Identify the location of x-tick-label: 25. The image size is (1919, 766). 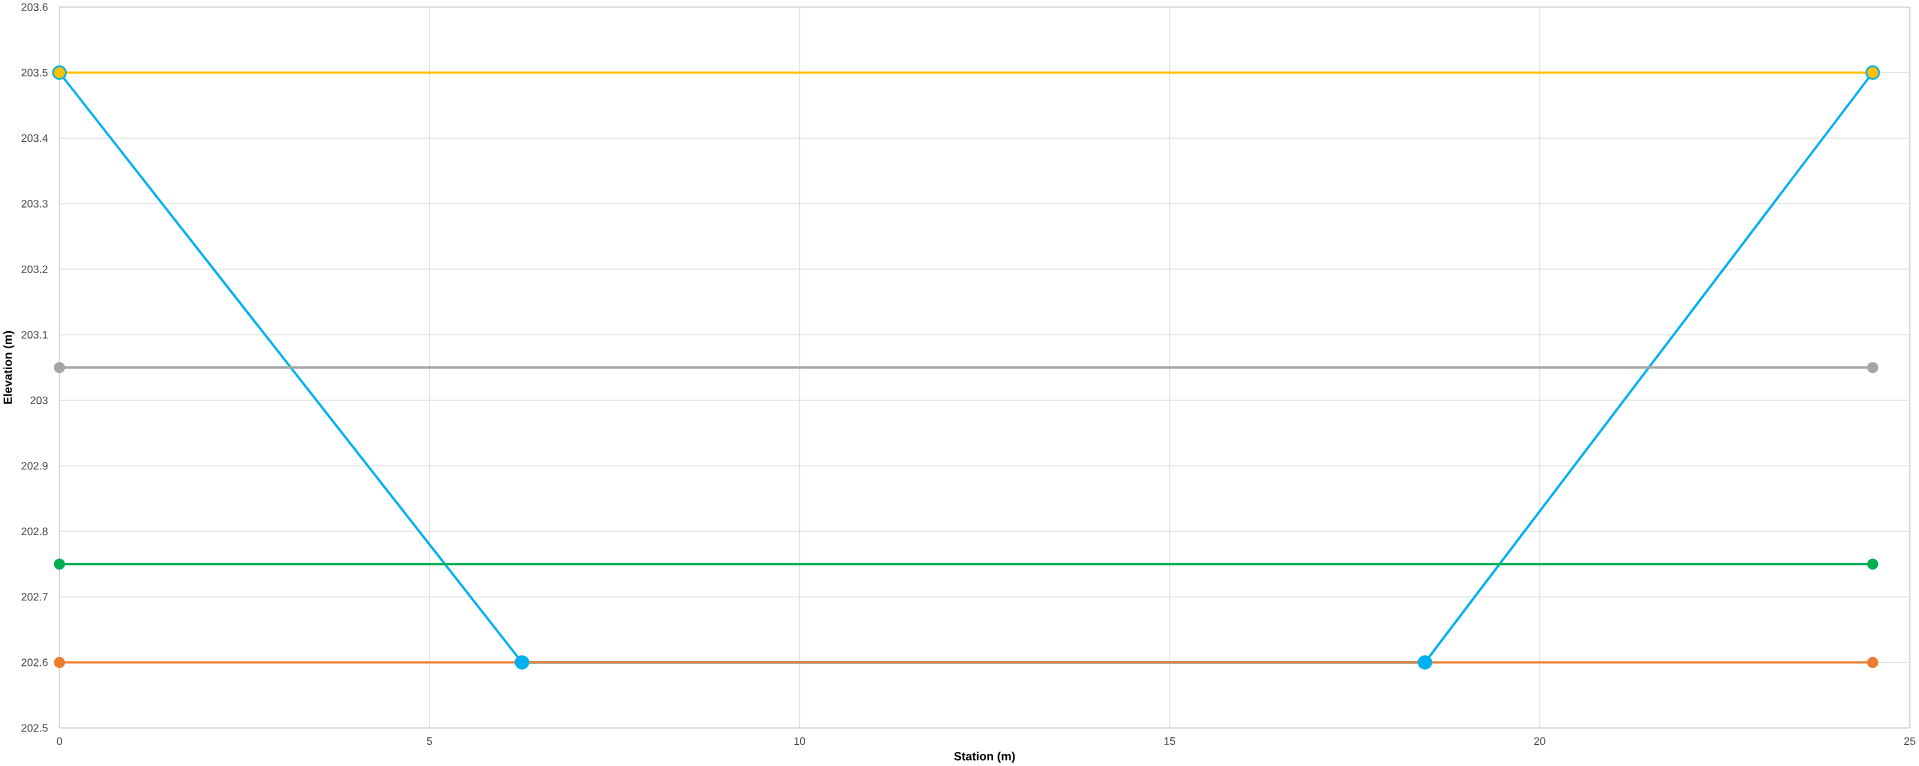
(1910, 741).